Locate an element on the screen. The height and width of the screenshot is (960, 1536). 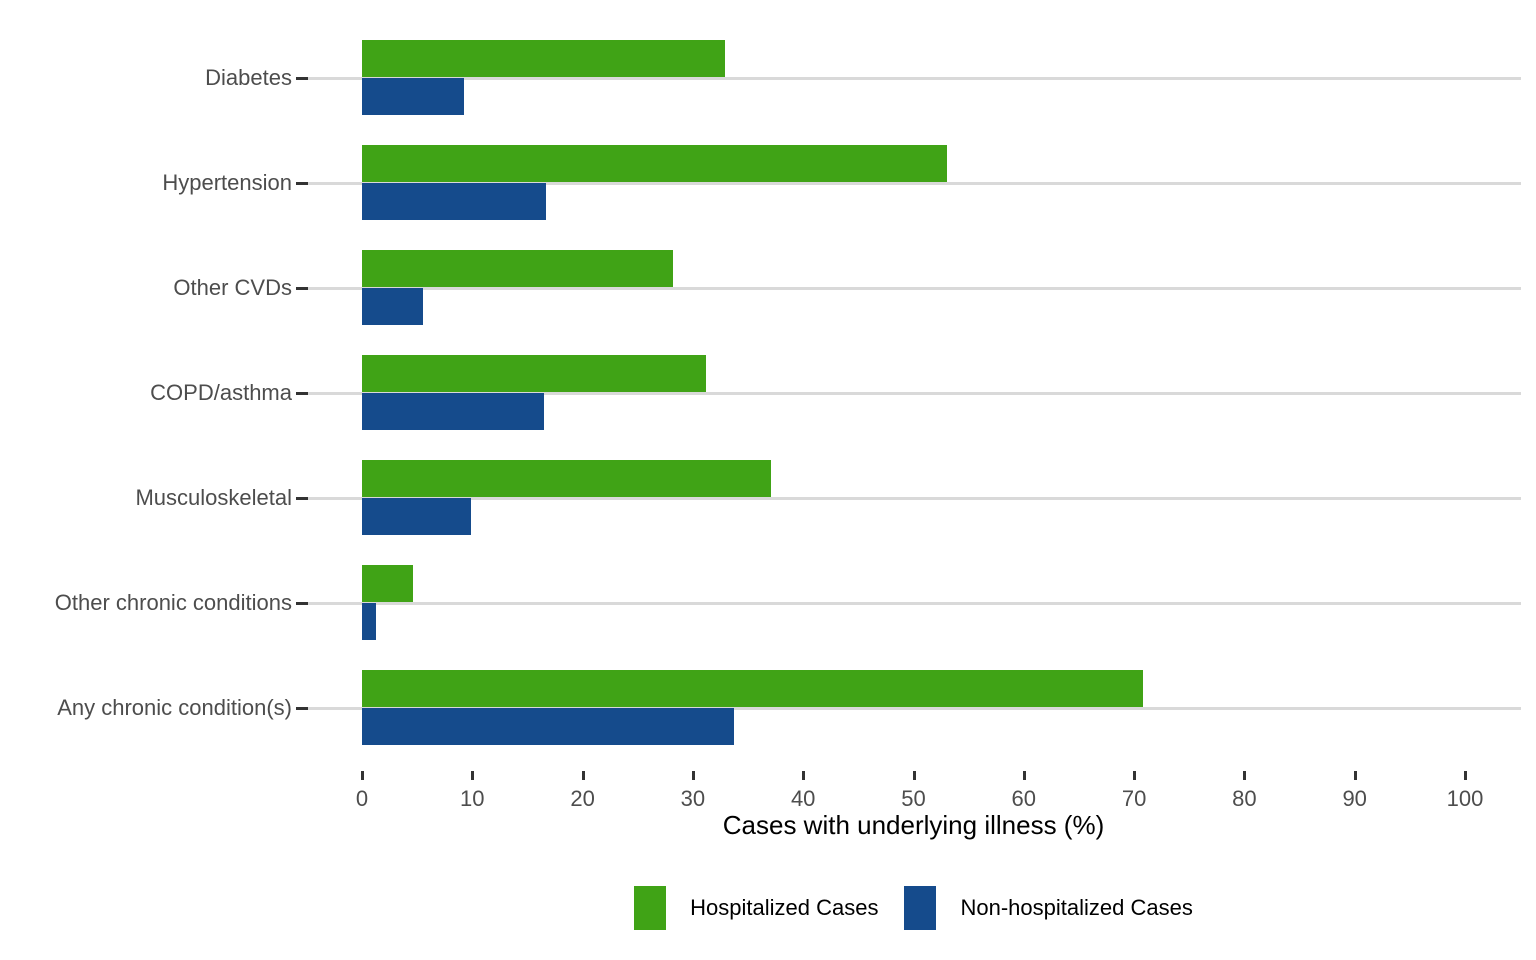
x-axis-tick-label: 70 is located at coordinates (1134, 798).